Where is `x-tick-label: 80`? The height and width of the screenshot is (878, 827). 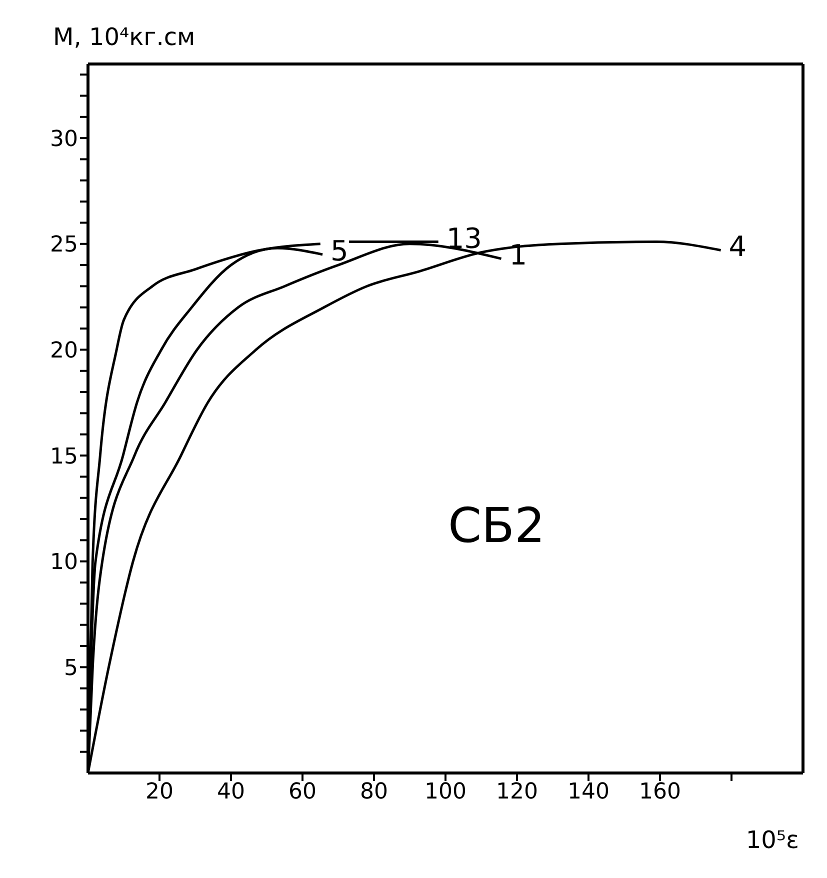 x-tick-label: 80 is located at coordinates (374, 792).